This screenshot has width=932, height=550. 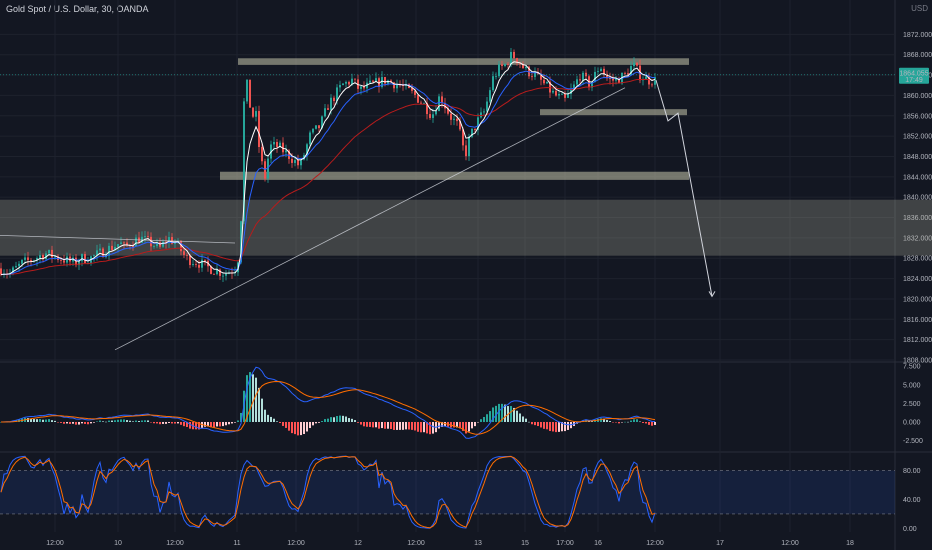 I want to click on price-tick-label: 1856.000, so click(x=917, y=116).